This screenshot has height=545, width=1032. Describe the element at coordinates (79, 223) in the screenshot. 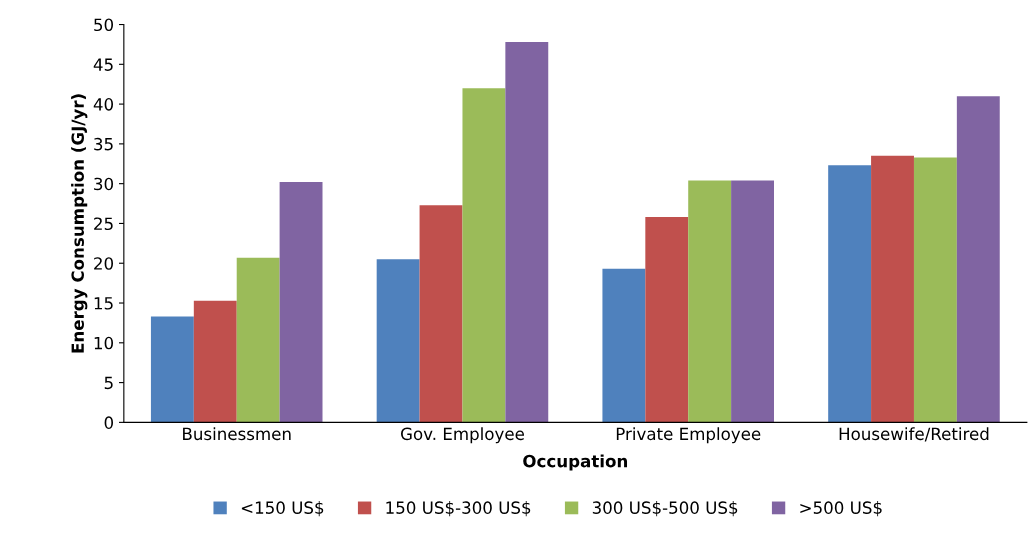

I see `y-axis-title: Energy Consumption (GJ/yr)` at that location.